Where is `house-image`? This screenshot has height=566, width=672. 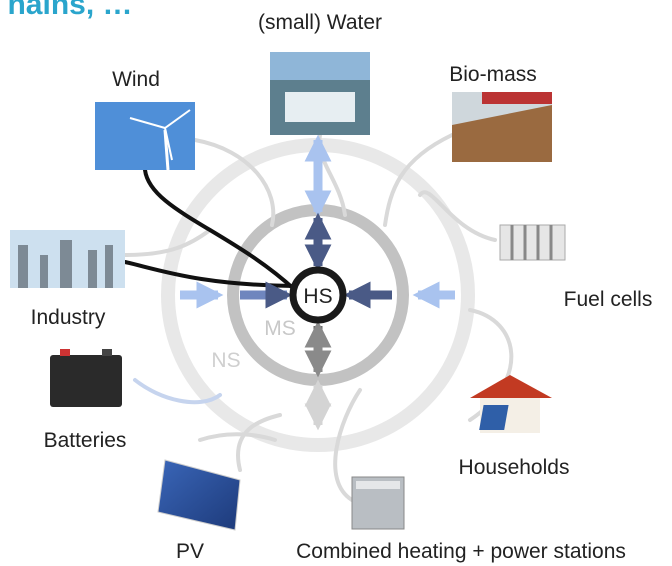
house-image is located at coordinates (511, 404).